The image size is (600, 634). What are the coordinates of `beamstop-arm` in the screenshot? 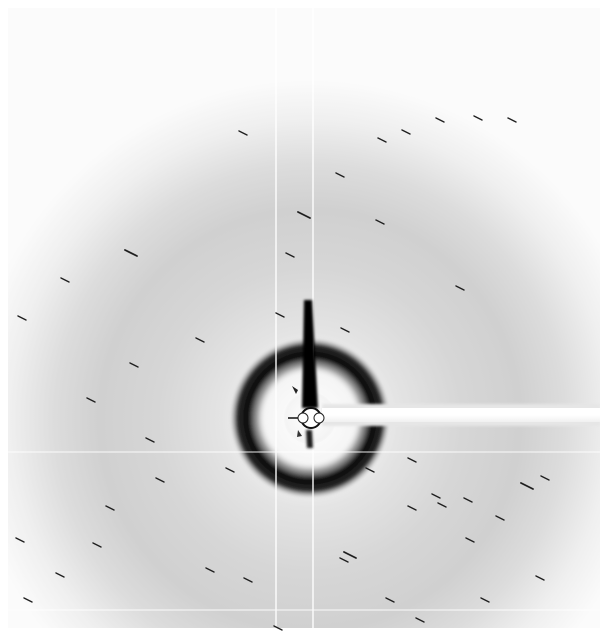 It's located at (461, 415).